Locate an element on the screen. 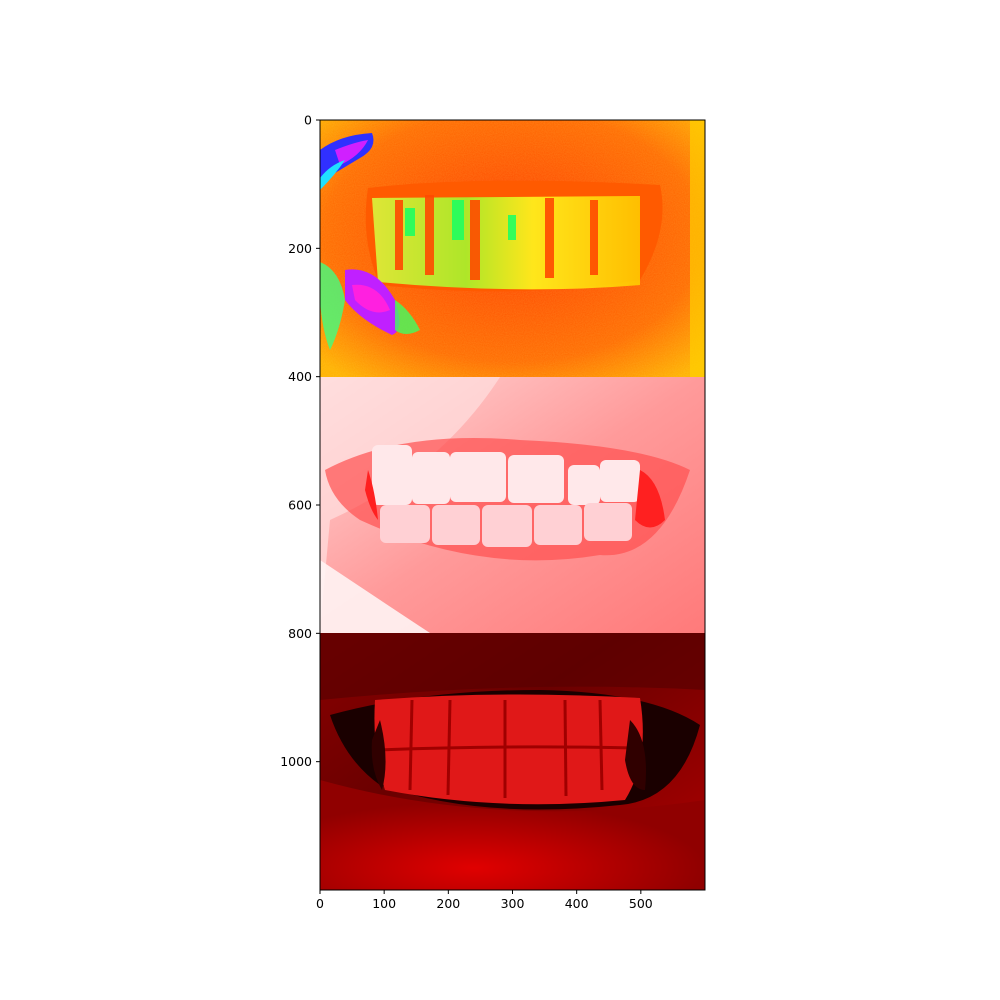 The image size is (1000, 1000). y-axis: 0 200 400 600 800 1000 is located at coordinates (300, 441).